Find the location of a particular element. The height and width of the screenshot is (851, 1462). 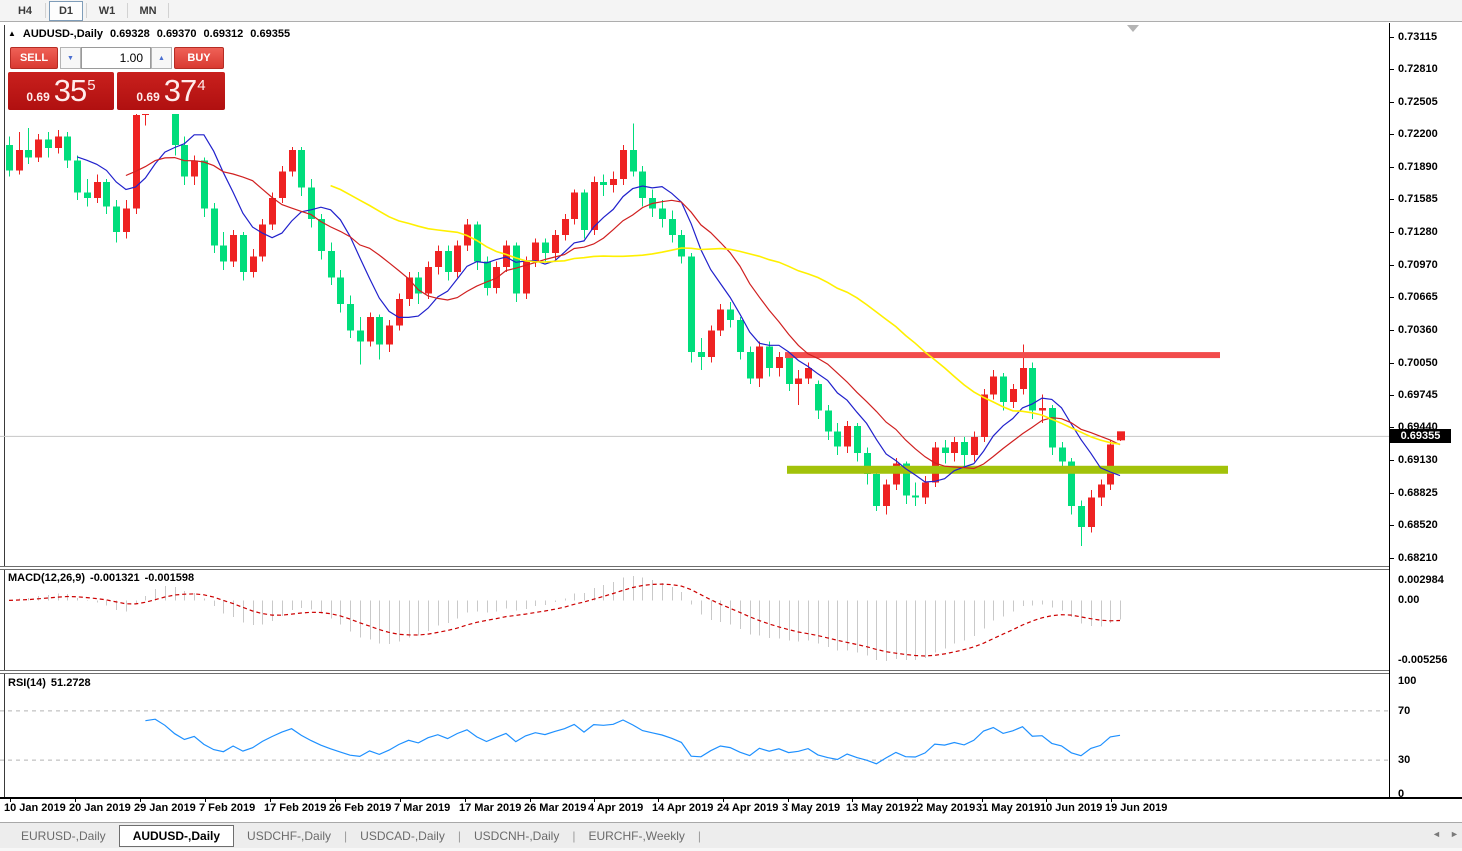

date-axis-label: 3 May 2019 is located at coordinates (811, 808).